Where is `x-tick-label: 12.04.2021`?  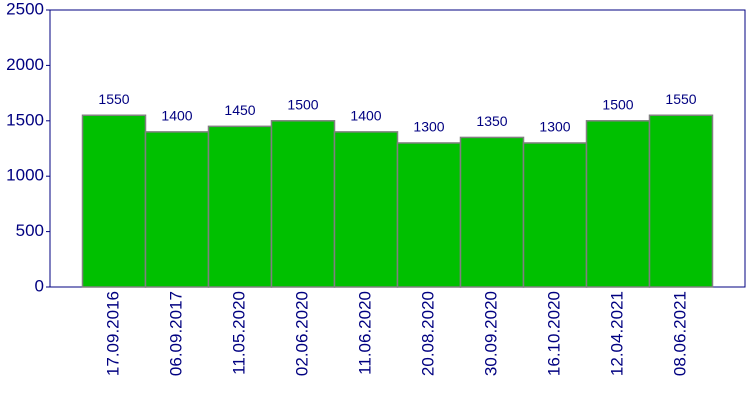
x-tick-label: 12.04.2021 is located at coordinates (616, 333).